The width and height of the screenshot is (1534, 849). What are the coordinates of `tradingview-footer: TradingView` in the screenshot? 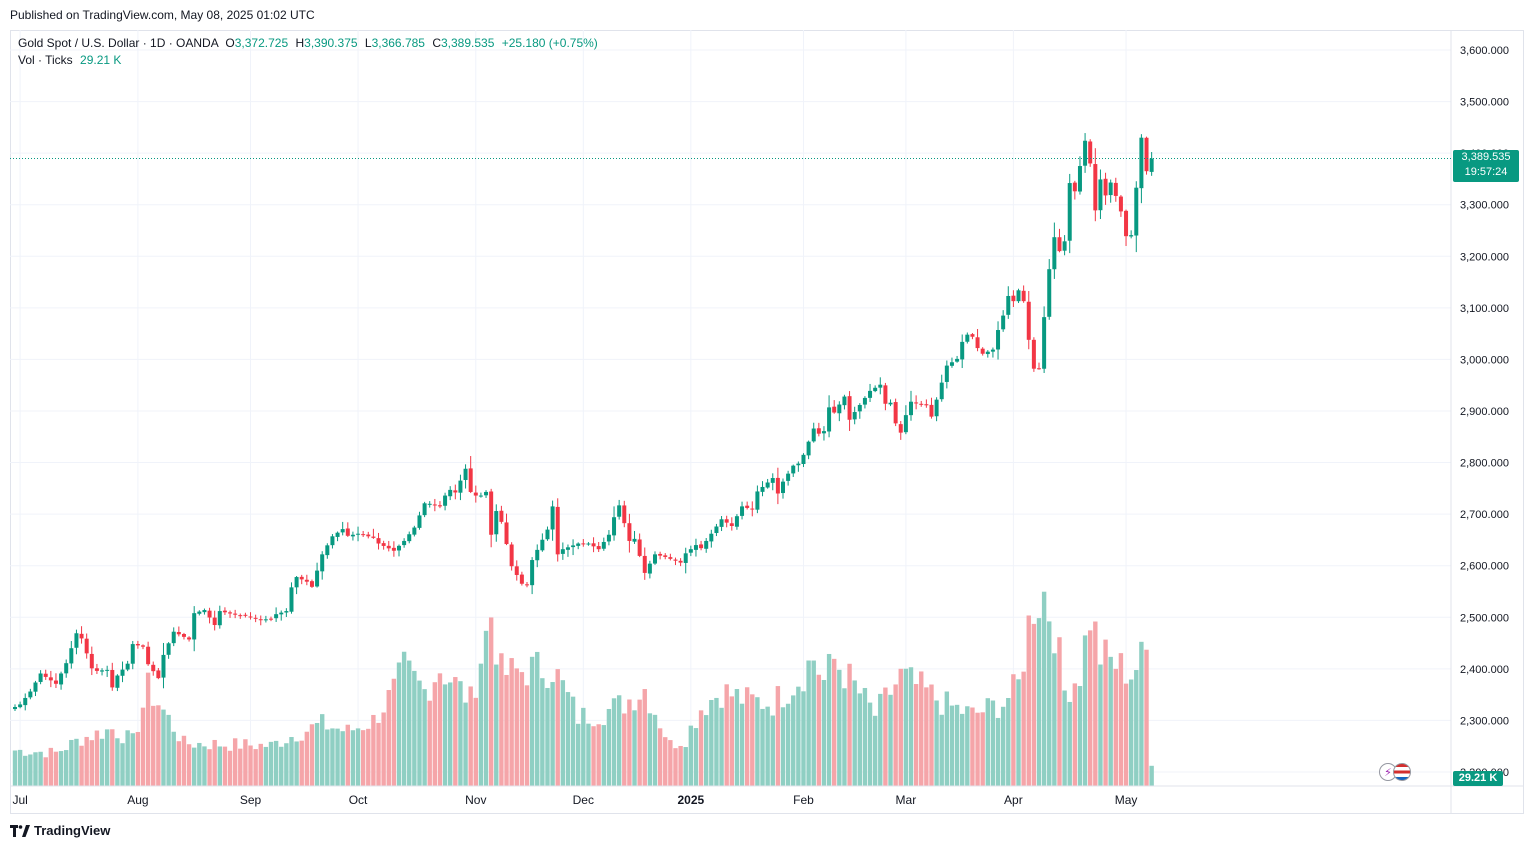 It's located at (60, 830).